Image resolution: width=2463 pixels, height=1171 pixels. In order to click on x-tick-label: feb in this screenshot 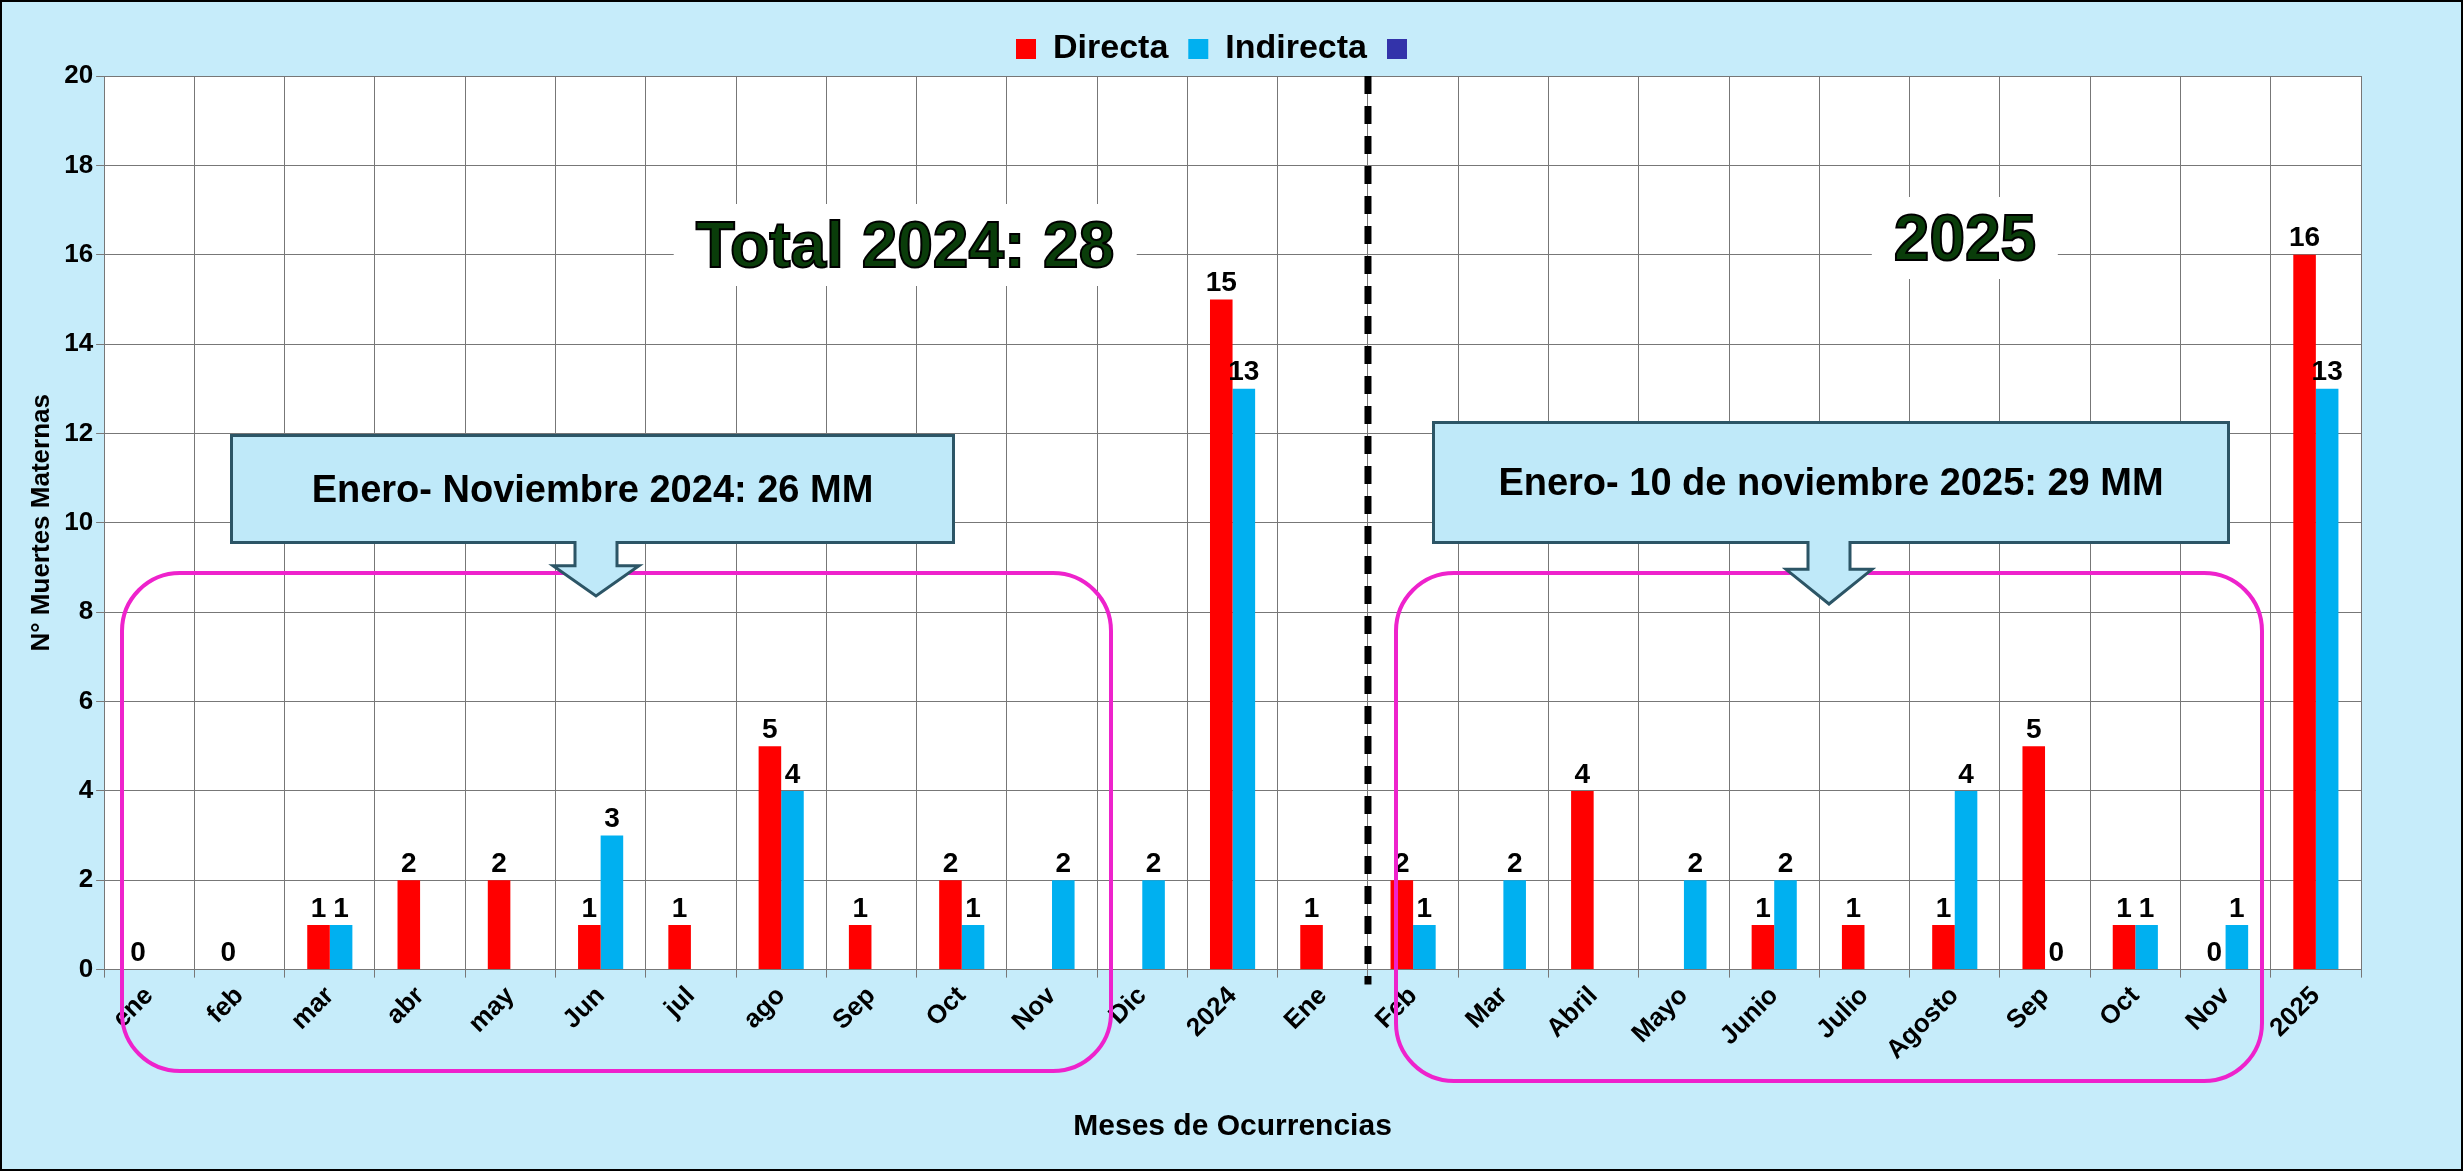, I will do `click(224, 1004)`.